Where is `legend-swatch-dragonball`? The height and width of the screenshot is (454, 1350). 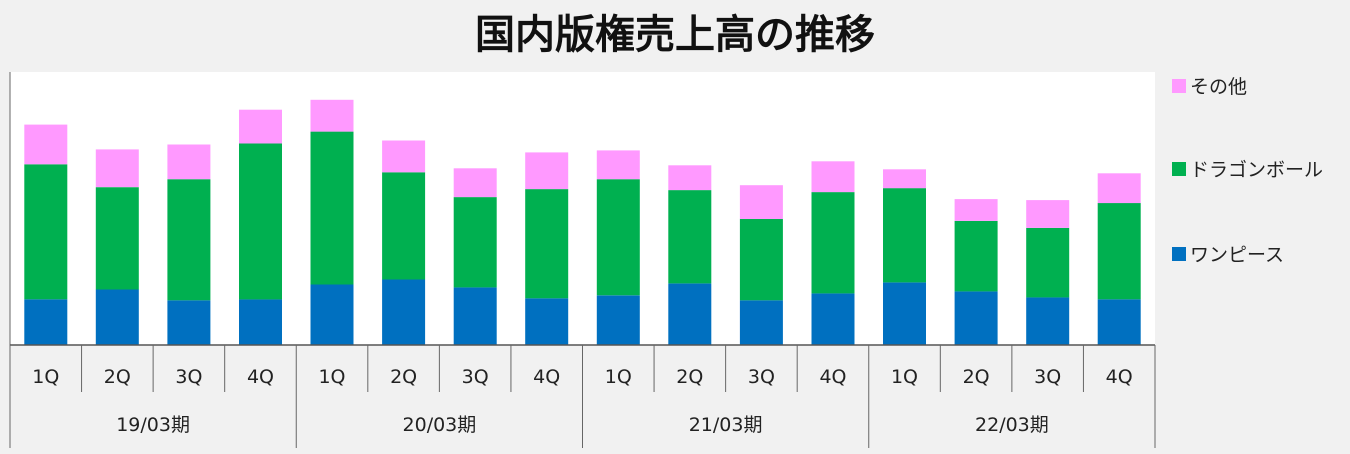 legend-swatch-dragonball is located at coordinates (1179, 169).